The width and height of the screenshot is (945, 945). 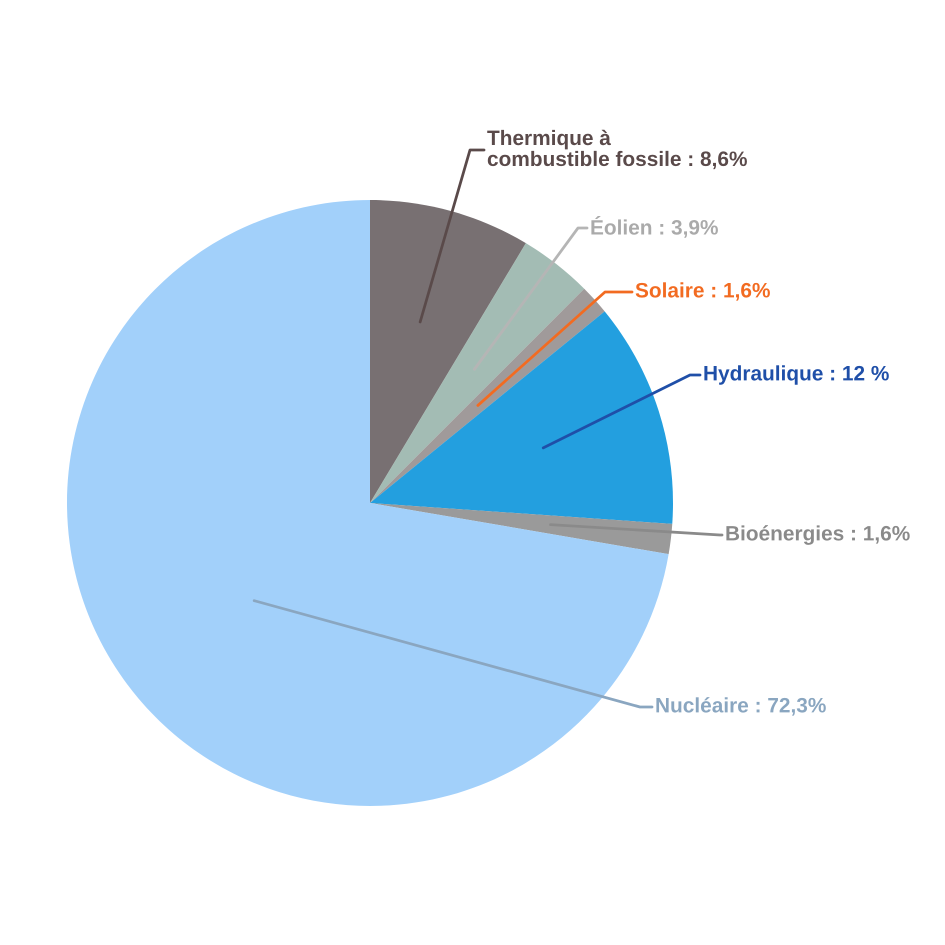 What do you see at coordinates (703, 291) in the screenshot?
I see `slice-label: Solaire : 1,6%` at bounding box center [703, 291].